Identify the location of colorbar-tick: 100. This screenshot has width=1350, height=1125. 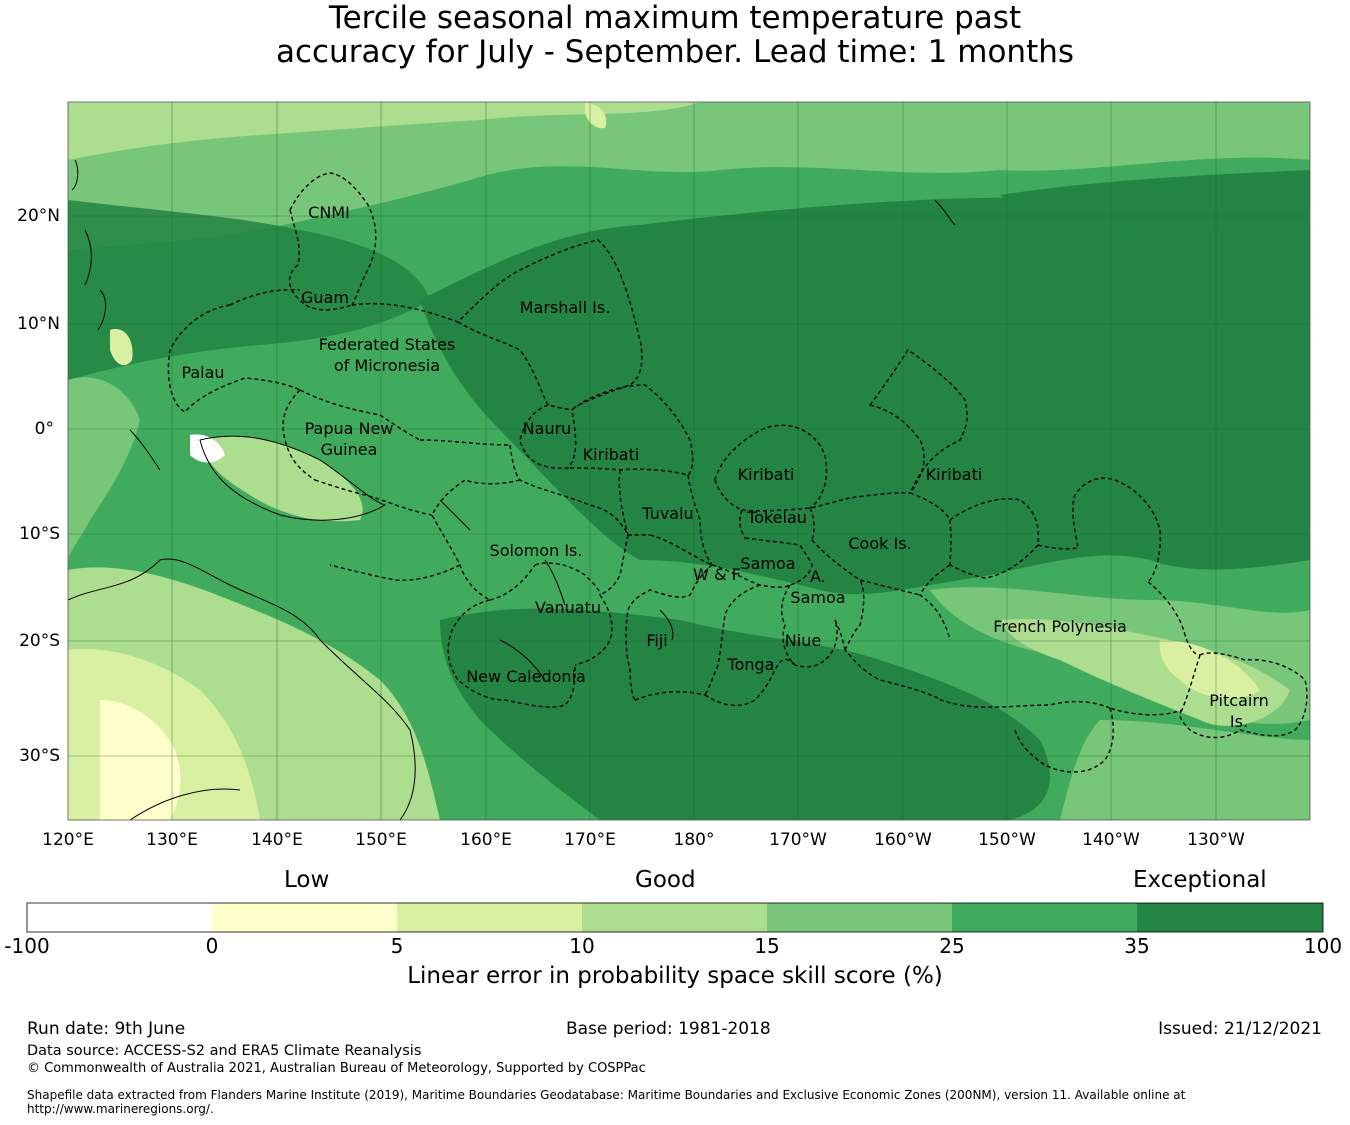
(1323, 946).